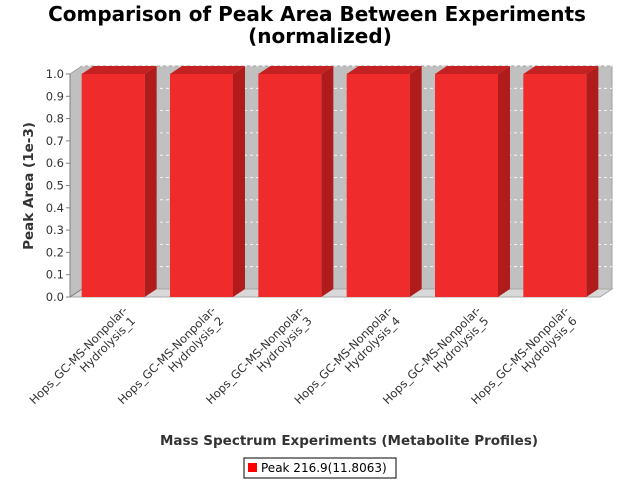  Describe the element at coordinates (55, 163) in the screenshot. I see `y-tick-label: 0.6` at that location.